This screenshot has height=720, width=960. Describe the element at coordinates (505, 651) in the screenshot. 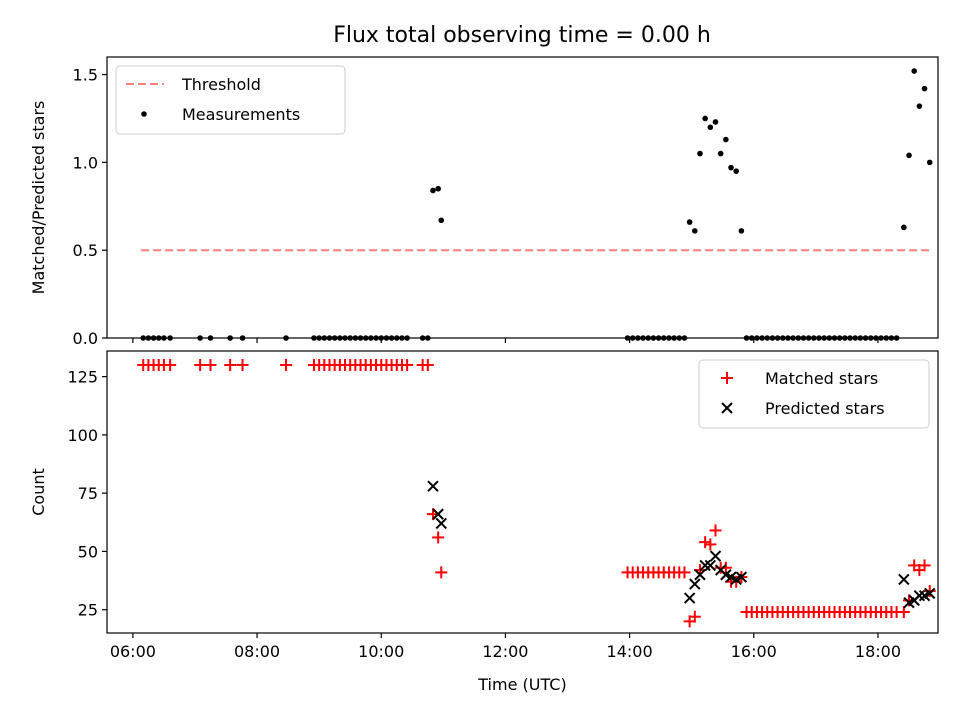

I see `x-tick-label: 12:00` at that location.